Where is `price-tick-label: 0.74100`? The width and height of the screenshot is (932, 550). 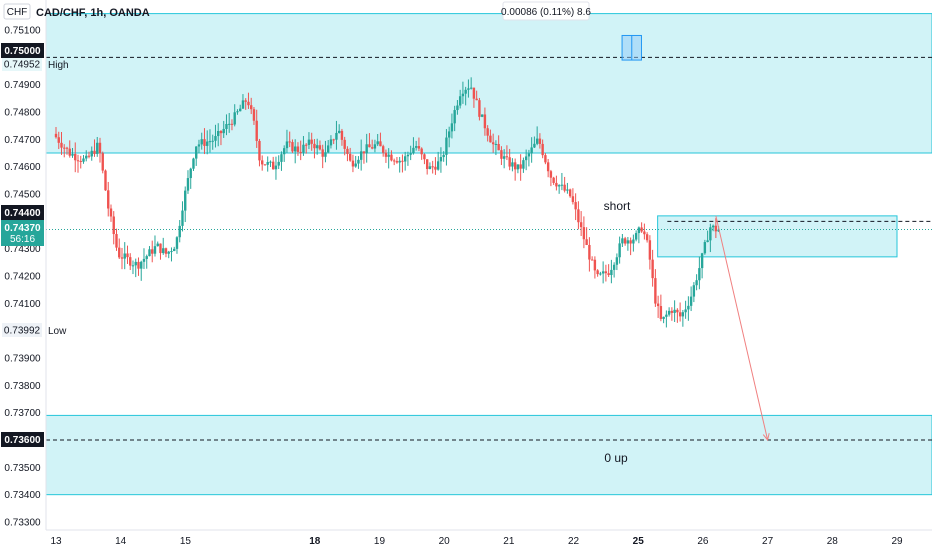 price-tick-label: 0.74100 is located at coordinates (22, 304).